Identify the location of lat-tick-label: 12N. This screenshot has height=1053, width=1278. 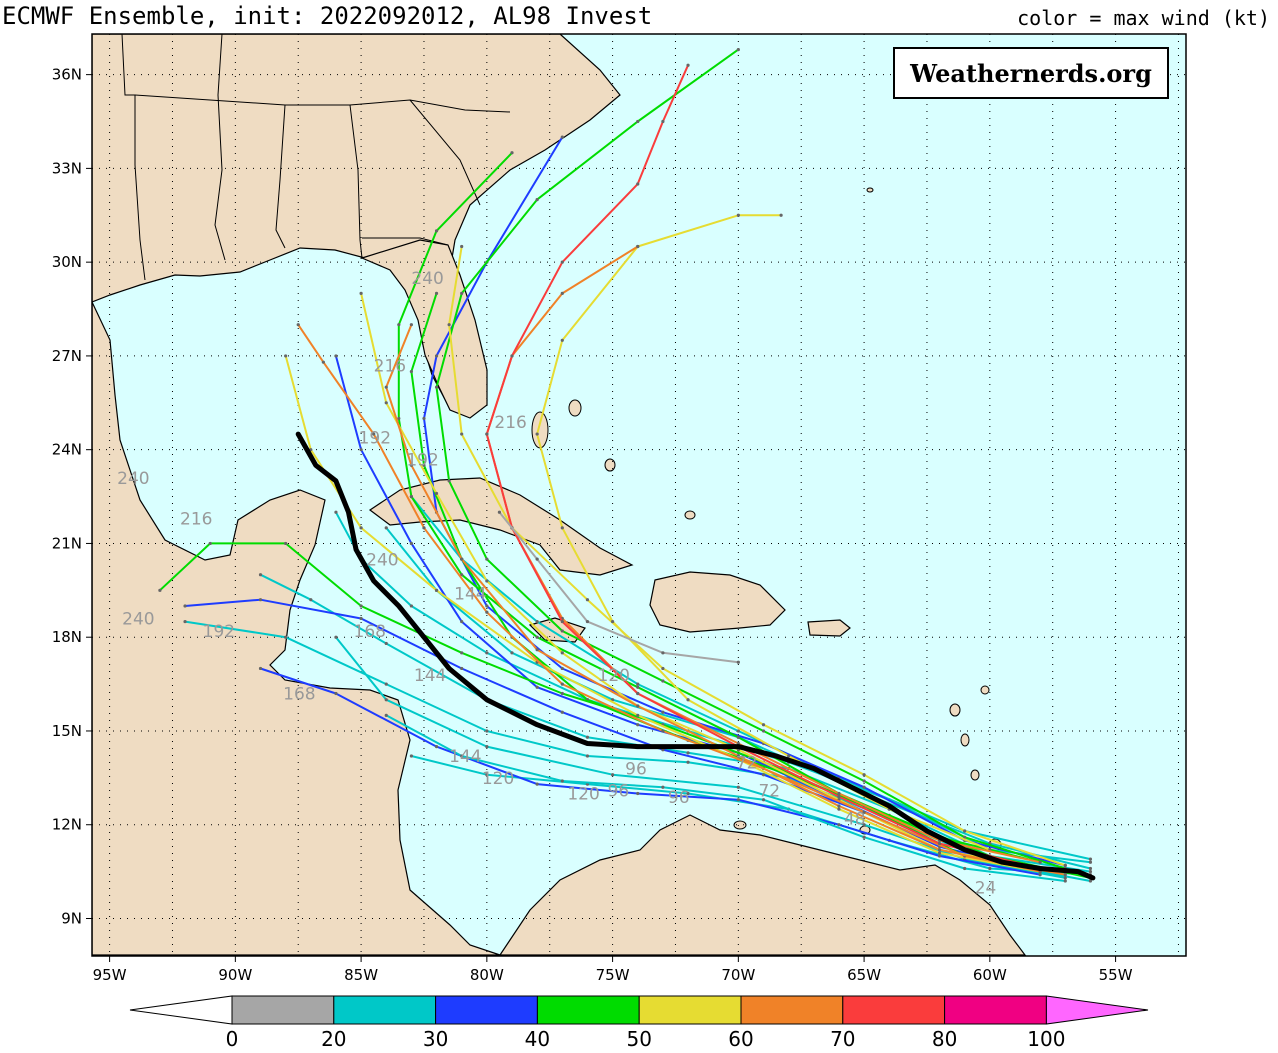
(67, 825).